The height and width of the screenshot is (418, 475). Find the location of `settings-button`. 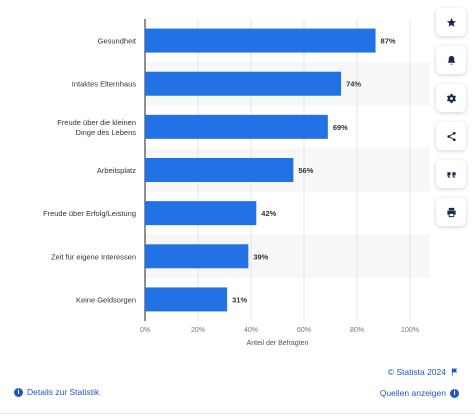

settings-button is located at coordinates (451, 98).